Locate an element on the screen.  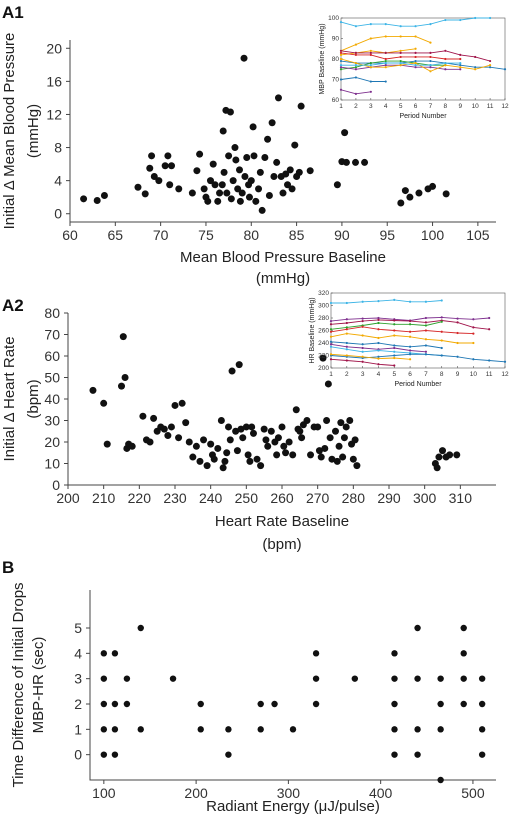
a2-y-tick-label: 0 is located at coordinates (56, 485).